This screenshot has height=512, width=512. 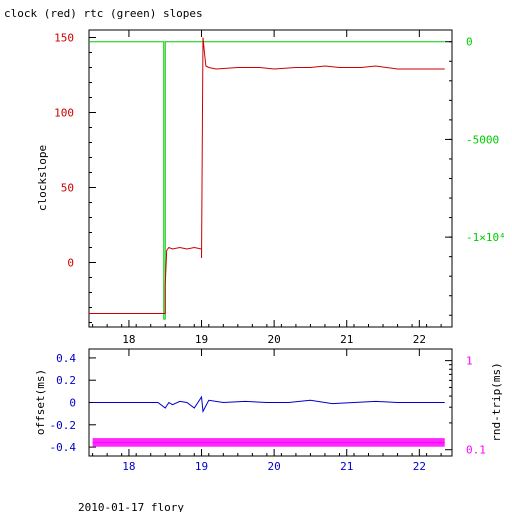 What do you see at coordinates (66, 380) in the screenshot?
I see `bottom-y-tick-label: 0.2` at bounding box center [66, 380].